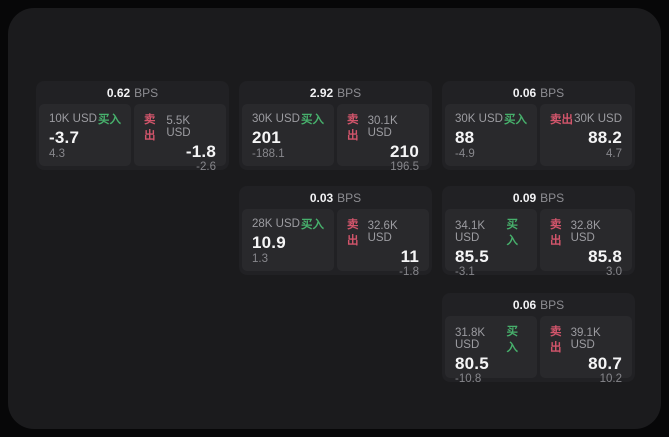 The height and width of the screenshot is (437, 669). What do you see at coordinates (321, 198) in the screenshot?
I see `bps-value: 0.03` at bounding box center [321, 198].